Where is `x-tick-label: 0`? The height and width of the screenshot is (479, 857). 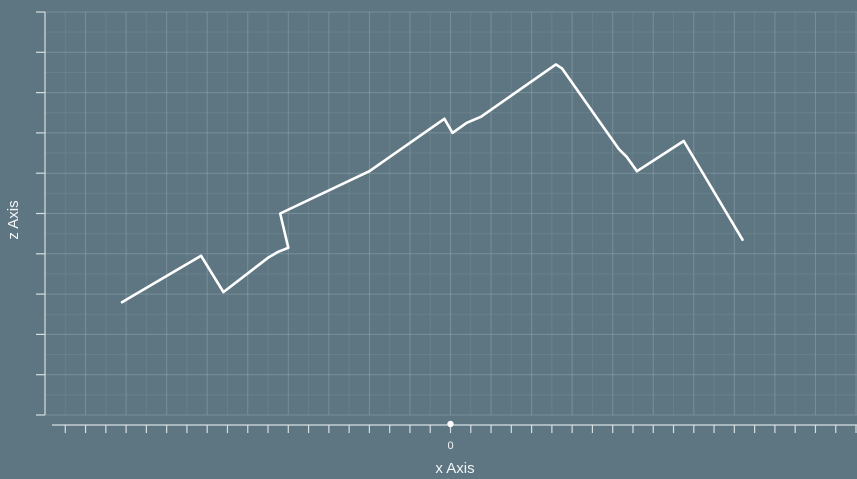
x-tick-label: 0 is located at coordinates (450, 446).